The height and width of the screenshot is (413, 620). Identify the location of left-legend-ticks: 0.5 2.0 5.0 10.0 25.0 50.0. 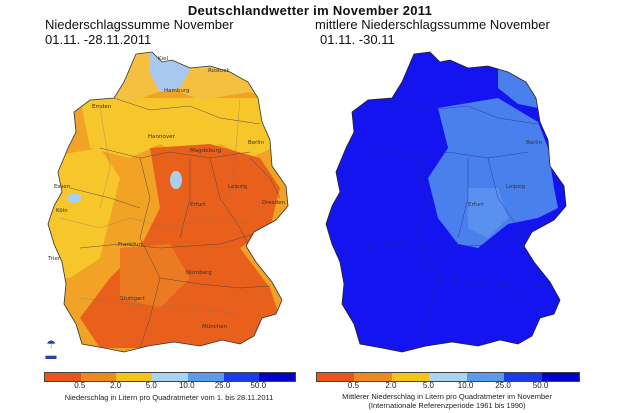
(169, 386).